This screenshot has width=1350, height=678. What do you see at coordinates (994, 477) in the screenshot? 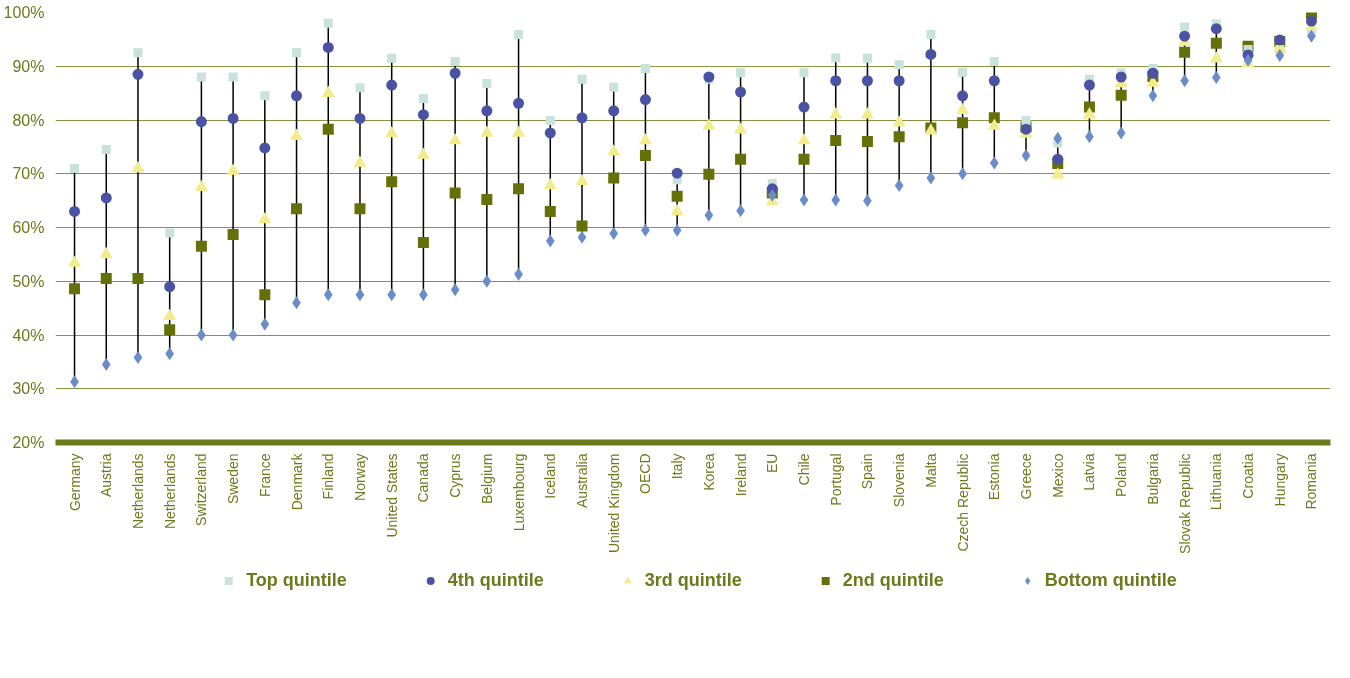
I see `x-tick-label: Estonia` at bounding box center [994, 477].